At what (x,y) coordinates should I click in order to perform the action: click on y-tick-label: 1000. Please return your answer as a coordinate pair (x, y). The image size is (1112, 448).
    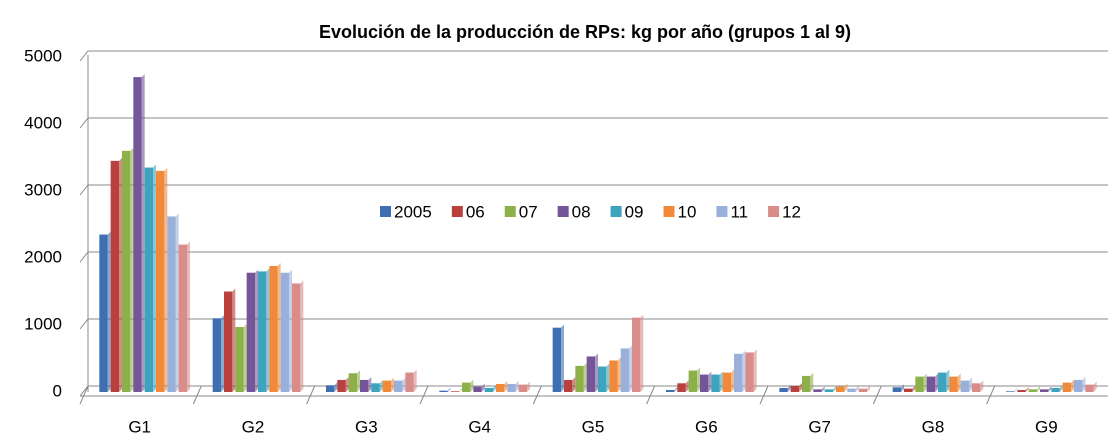
    Looking at the image, I should click on (43, 323).